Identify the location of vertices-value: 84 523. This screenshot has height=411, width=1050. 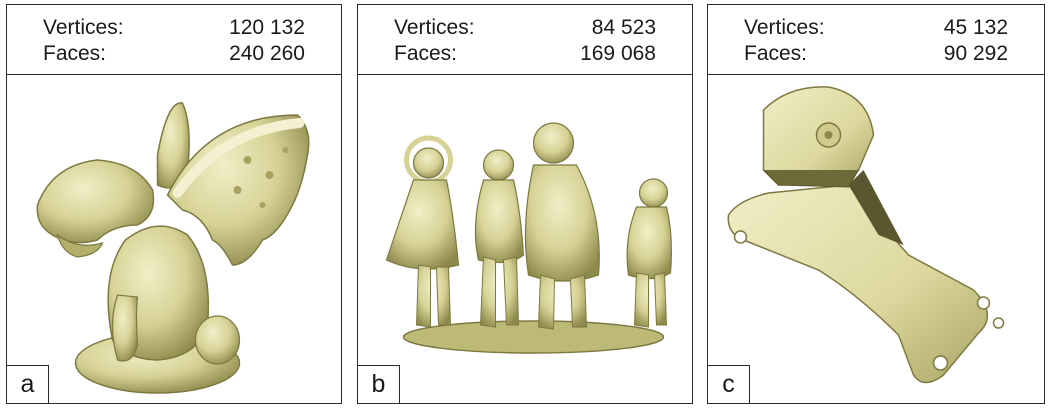
(623, 27).